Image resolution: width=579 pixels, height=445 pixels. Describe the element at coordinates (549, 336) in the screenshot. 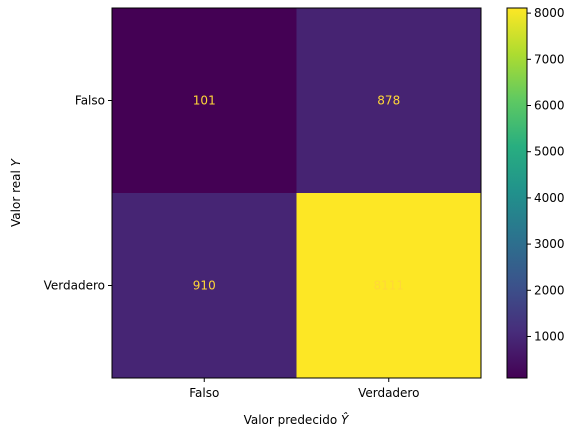

I see `colorbar-tick-label: 1000` at that location.